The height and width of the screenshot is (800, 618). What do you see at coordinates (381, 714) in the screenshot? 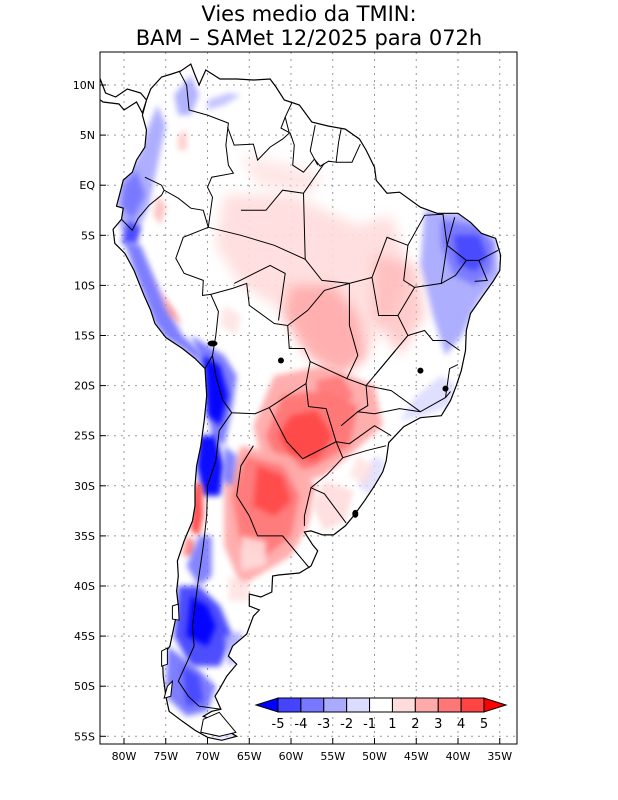
I see `colorbar: -5 -4 -3 -2 -1 1 2 3 4 5` at bounding box center [381, 714].